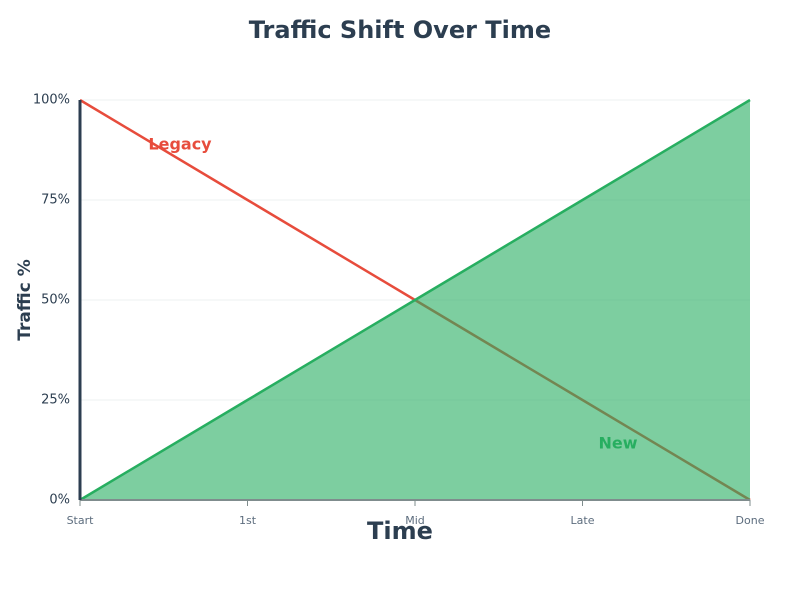  I want to click on y-tick-label: 75%, so click(55, 200).